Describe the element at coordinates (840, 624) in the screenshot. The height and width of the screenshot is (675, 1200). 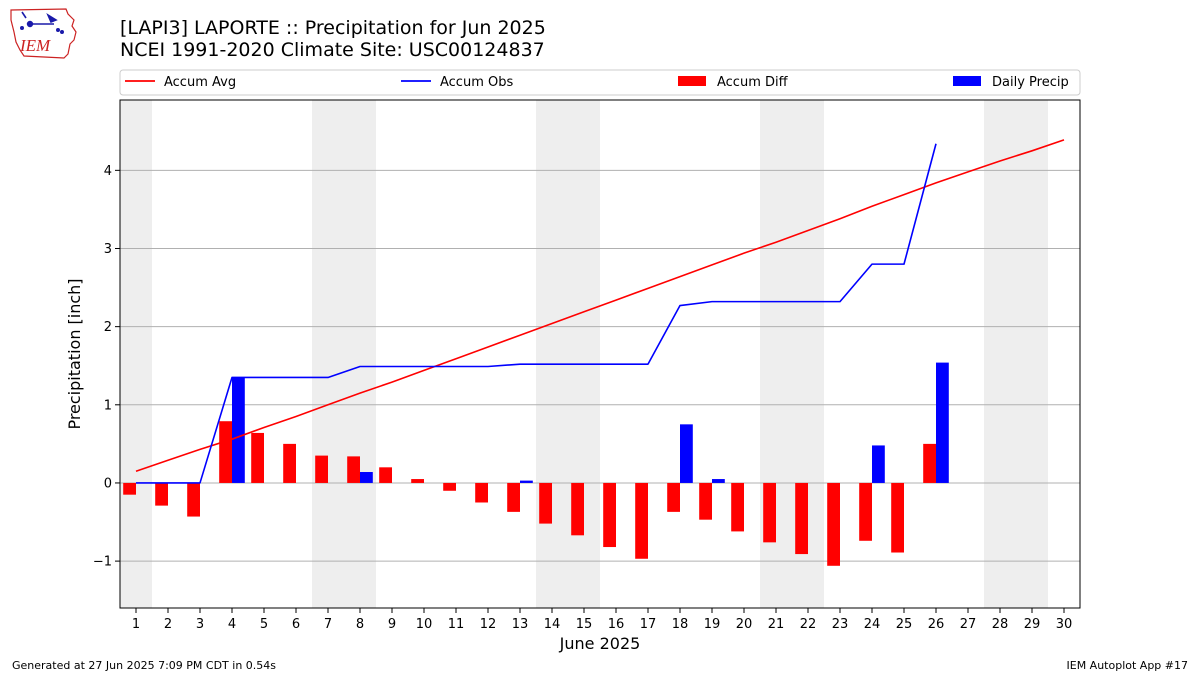
I see `x-tick-label: 23` at that location.